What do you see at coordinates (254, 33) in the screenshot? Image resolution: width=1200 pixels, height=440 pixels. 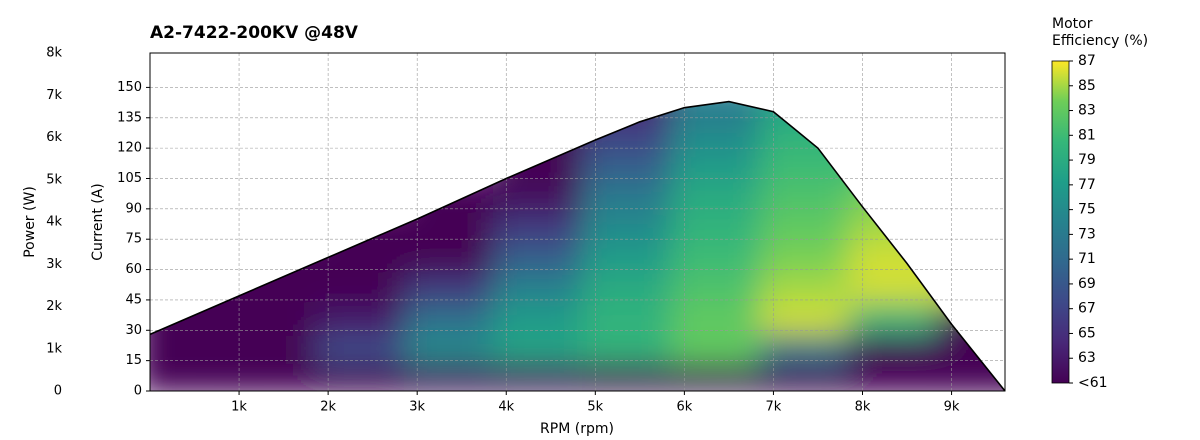 I see `chart-title: A2-7422-200KV @48V` at bounding box center [254, 33].